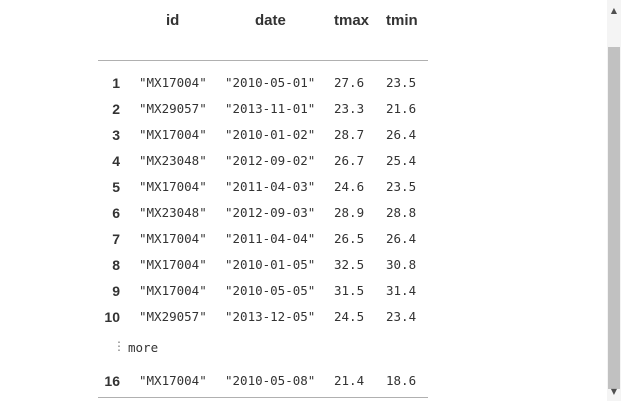 The image size is (627, 401). What do you see at coordinates (116, 265) in the screenshot?
I see `row-index: 8` at bounding box center [116, 265].